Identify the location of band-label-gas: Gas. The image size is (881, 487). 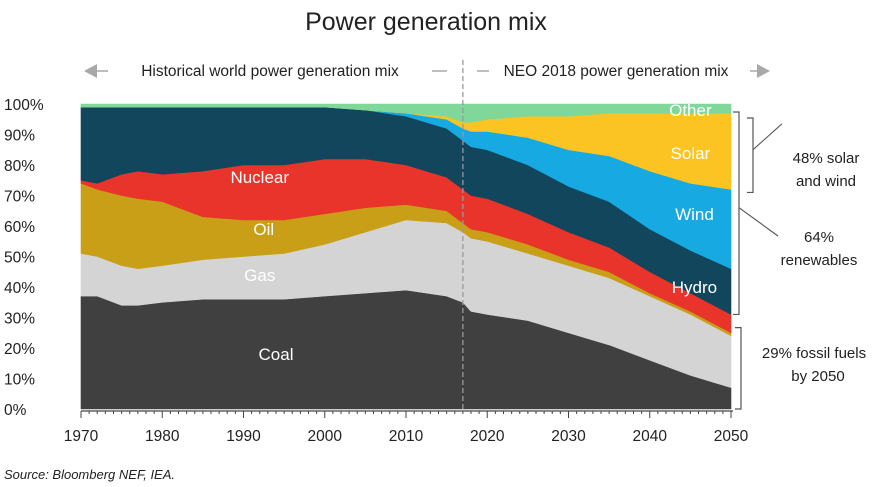
(259, 275).